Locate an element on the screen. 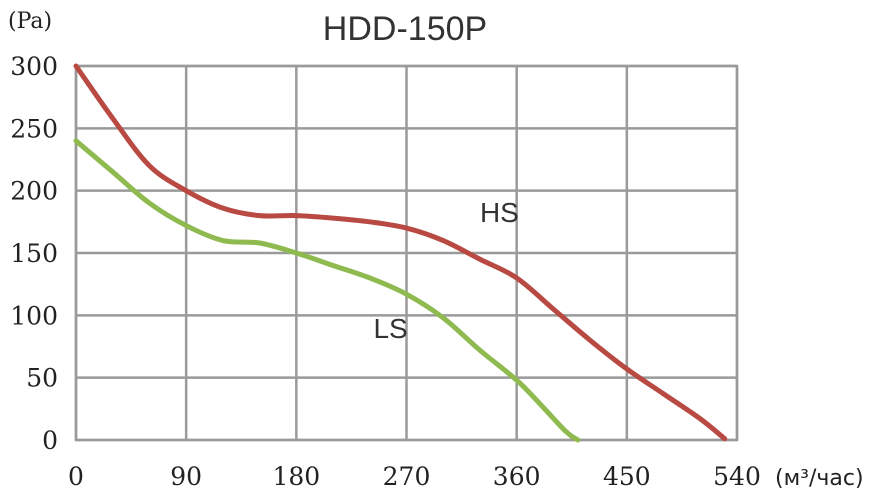 Image resolution: width=879 pixels, height=498 pixels. y-tick-label: 100 is located at coordinates (34, 315).